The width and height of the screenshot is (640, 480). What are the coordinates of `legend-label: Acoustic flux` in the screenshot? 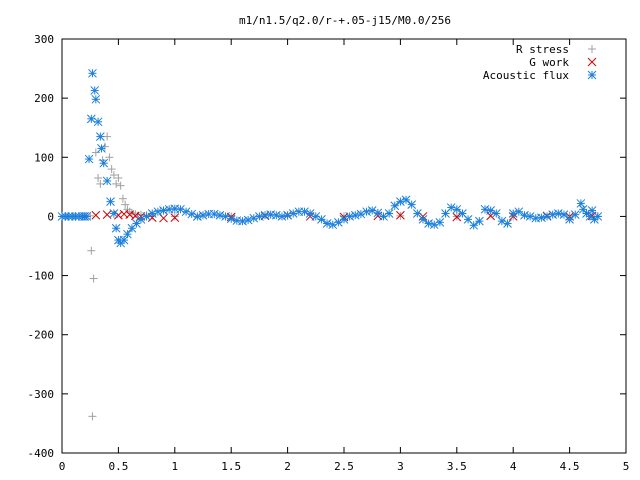 It's located at (526, 75).